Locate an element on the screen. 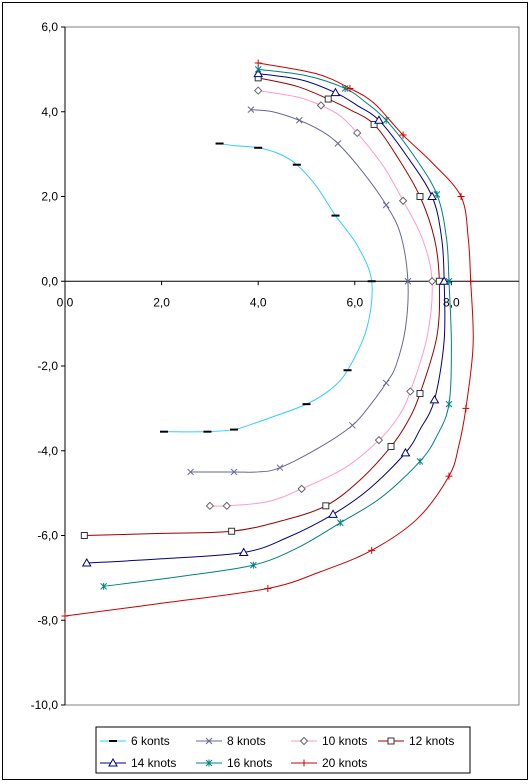 The height and width of the screenshot is (784, 532). legend-item: 20 knots is located at coordinates (329, 763).